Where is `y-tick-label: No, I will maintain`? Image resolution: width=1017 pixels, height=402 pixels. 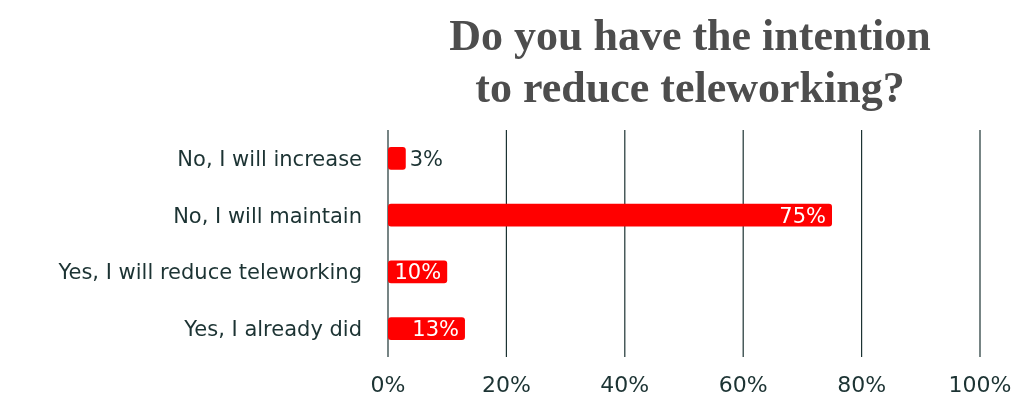 y-tick-label: No, I will maintain is located at coordinates (267, 215).